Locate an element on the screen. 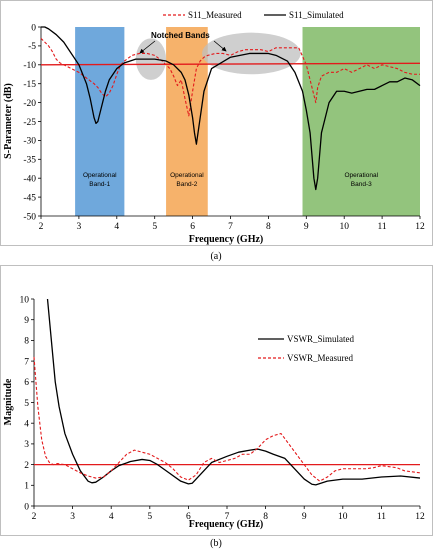 The image size is (433, 550). x-axis-title-b: Frequency (GHz) is located at coordinates (226, 524).